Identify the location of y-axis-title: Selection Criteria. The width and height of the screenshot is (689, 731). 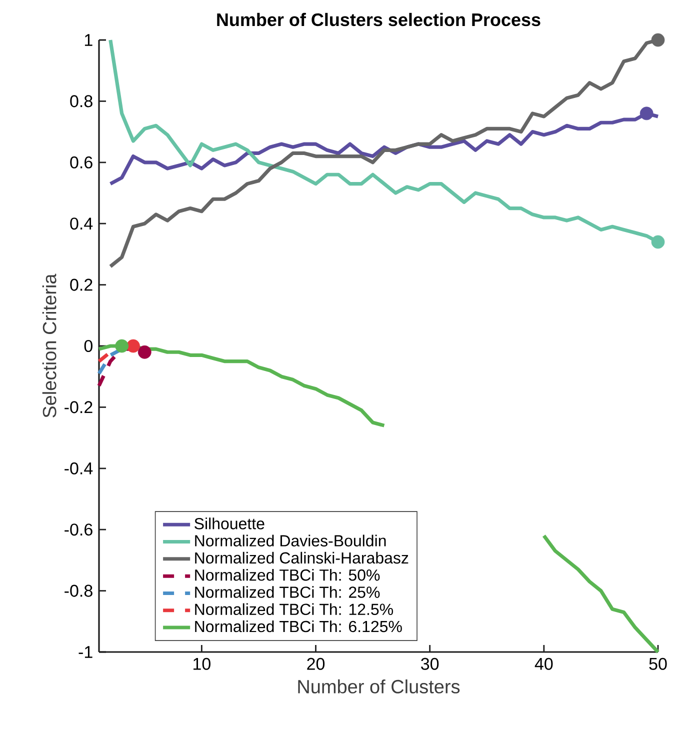
(49, 346).